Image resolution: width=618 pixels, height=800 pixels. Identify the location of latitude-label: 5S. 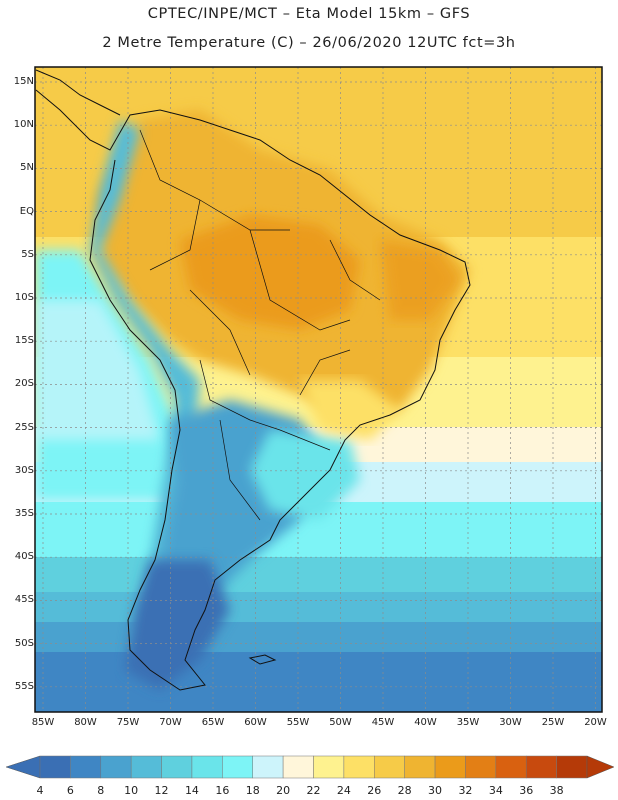
(27, 254).